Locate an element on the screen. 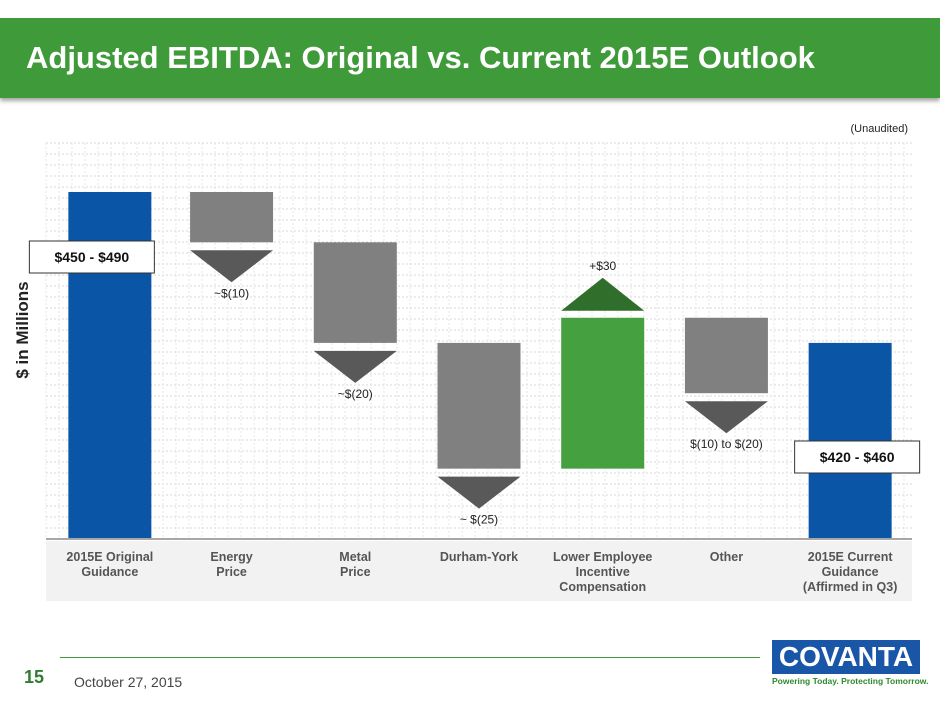 This screenshot has height=705, width=940. logo-wordmark: COVANTA is located at coordinates (846, 657).